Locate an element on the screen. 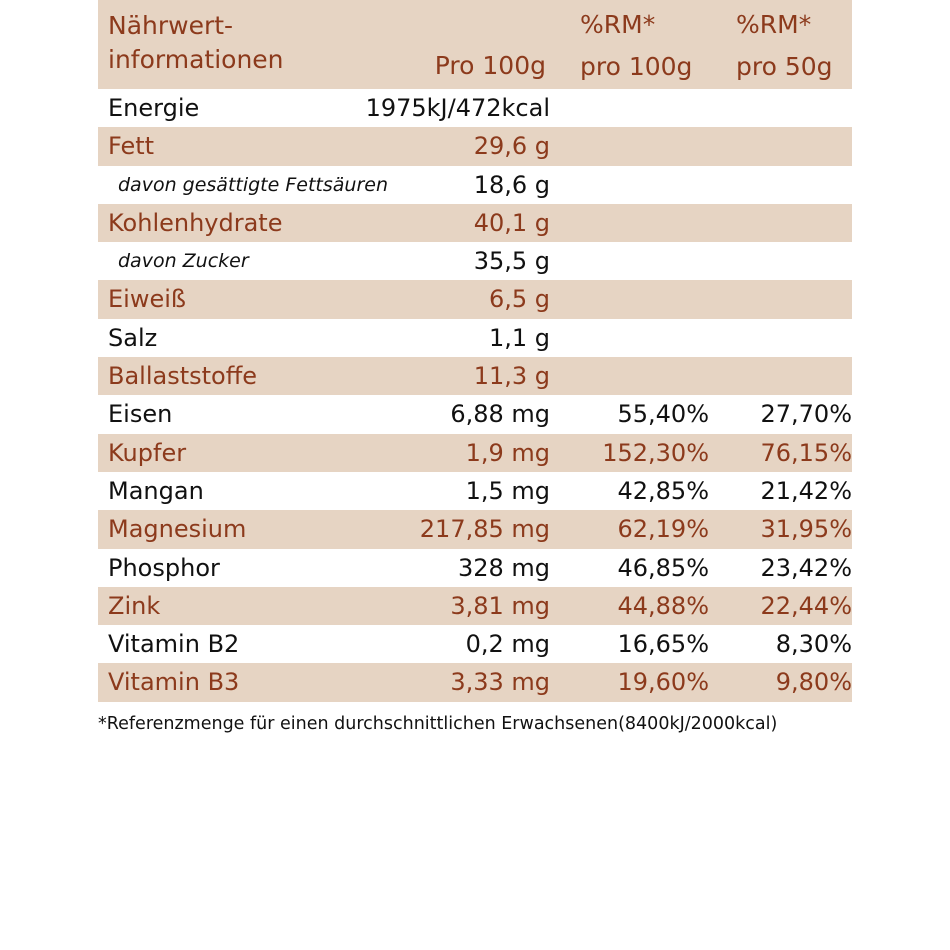  header-per100: Pro 100g is located at coordinates (490, 65).